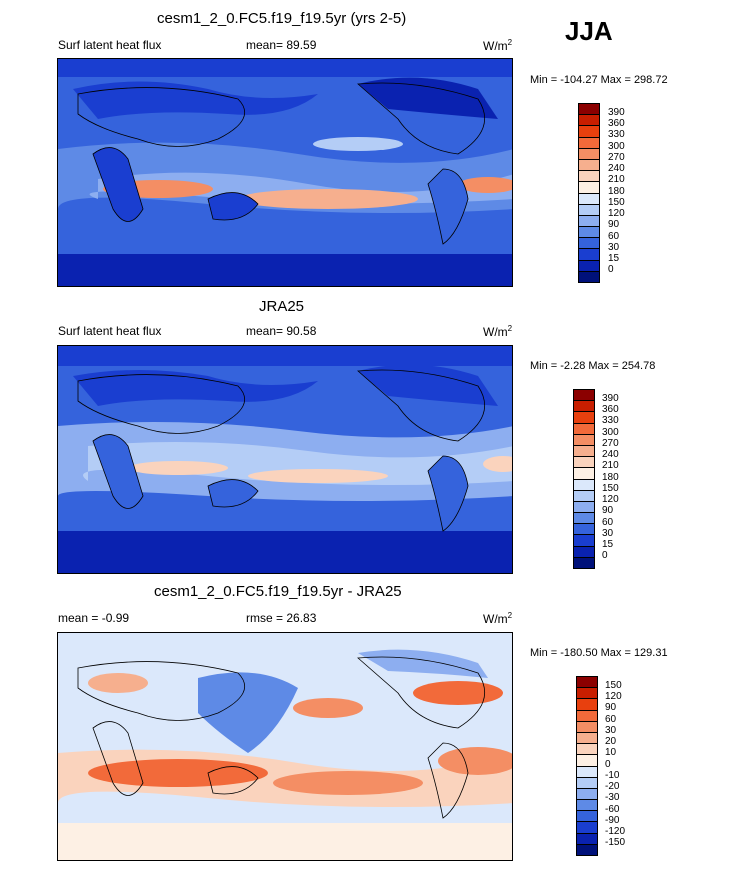 This screenshot has height=872, width=733. I want to click on panel-2-title: JRA25, so click(282, 306).